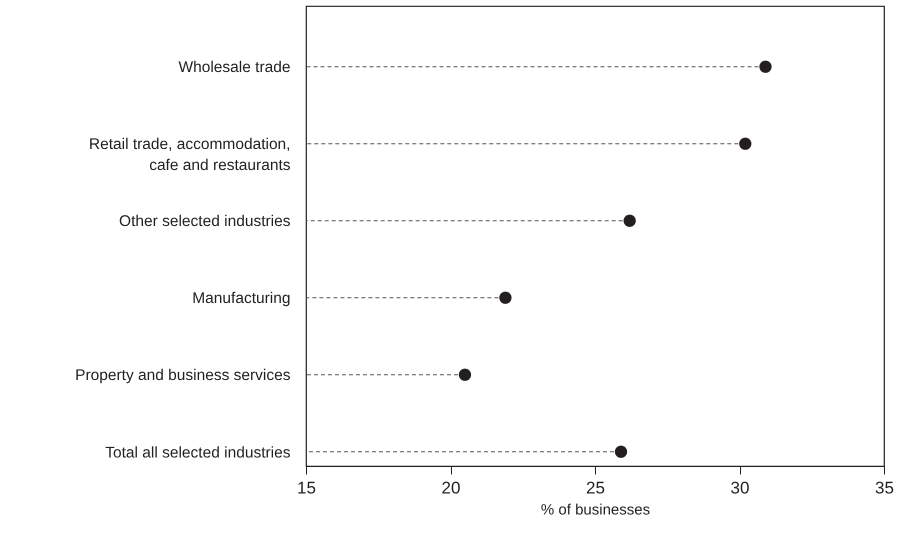  Describe the element at coordinates (205, 221) in the screenshot. I see `y-tick-label: Other selected industries` at that location.